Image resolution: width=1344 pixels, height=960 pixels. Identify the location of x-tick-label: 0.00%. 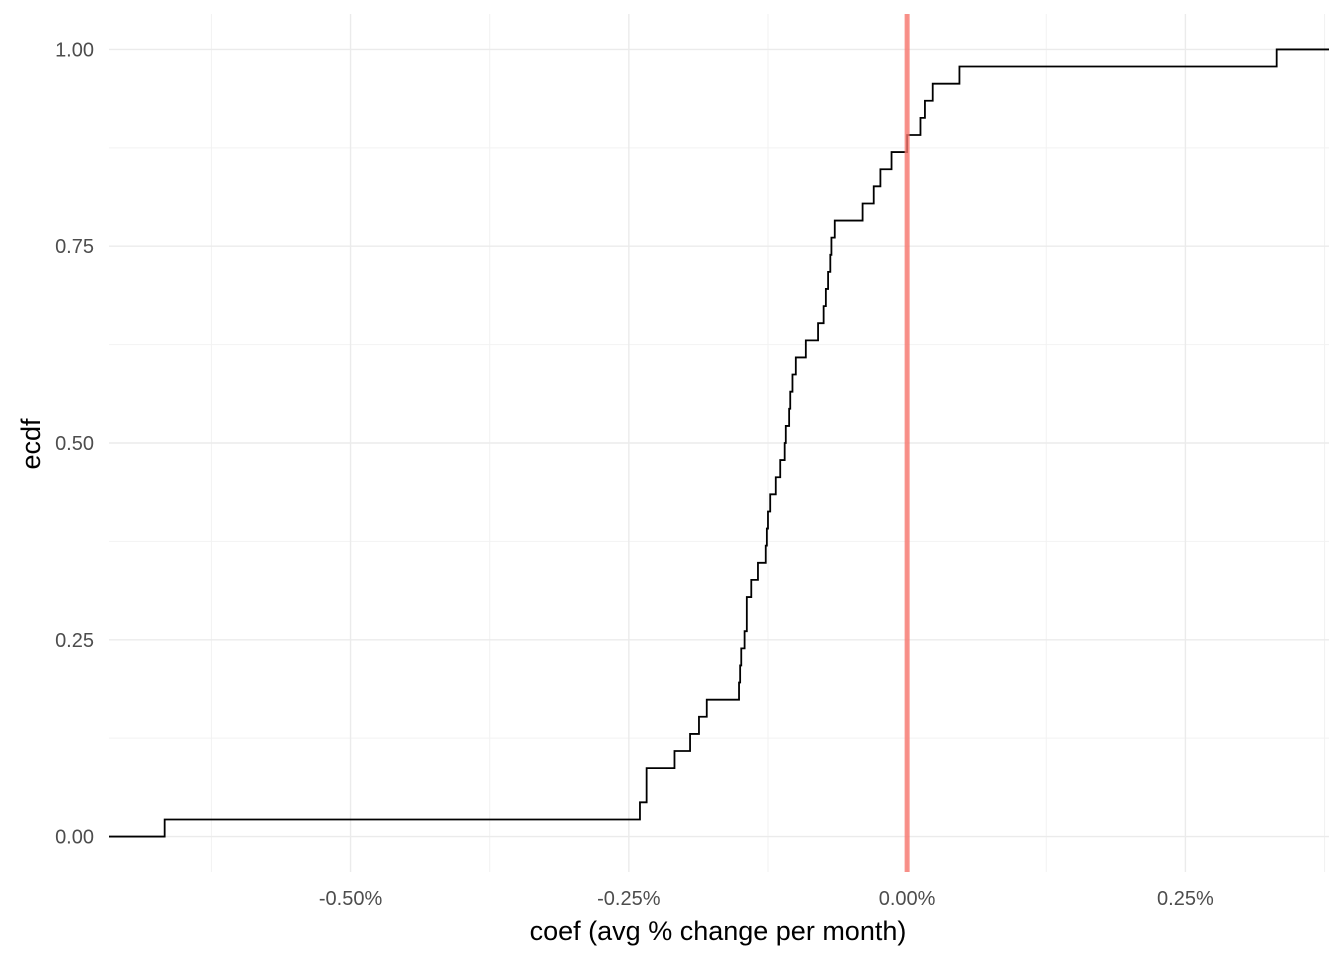
(907, 899).